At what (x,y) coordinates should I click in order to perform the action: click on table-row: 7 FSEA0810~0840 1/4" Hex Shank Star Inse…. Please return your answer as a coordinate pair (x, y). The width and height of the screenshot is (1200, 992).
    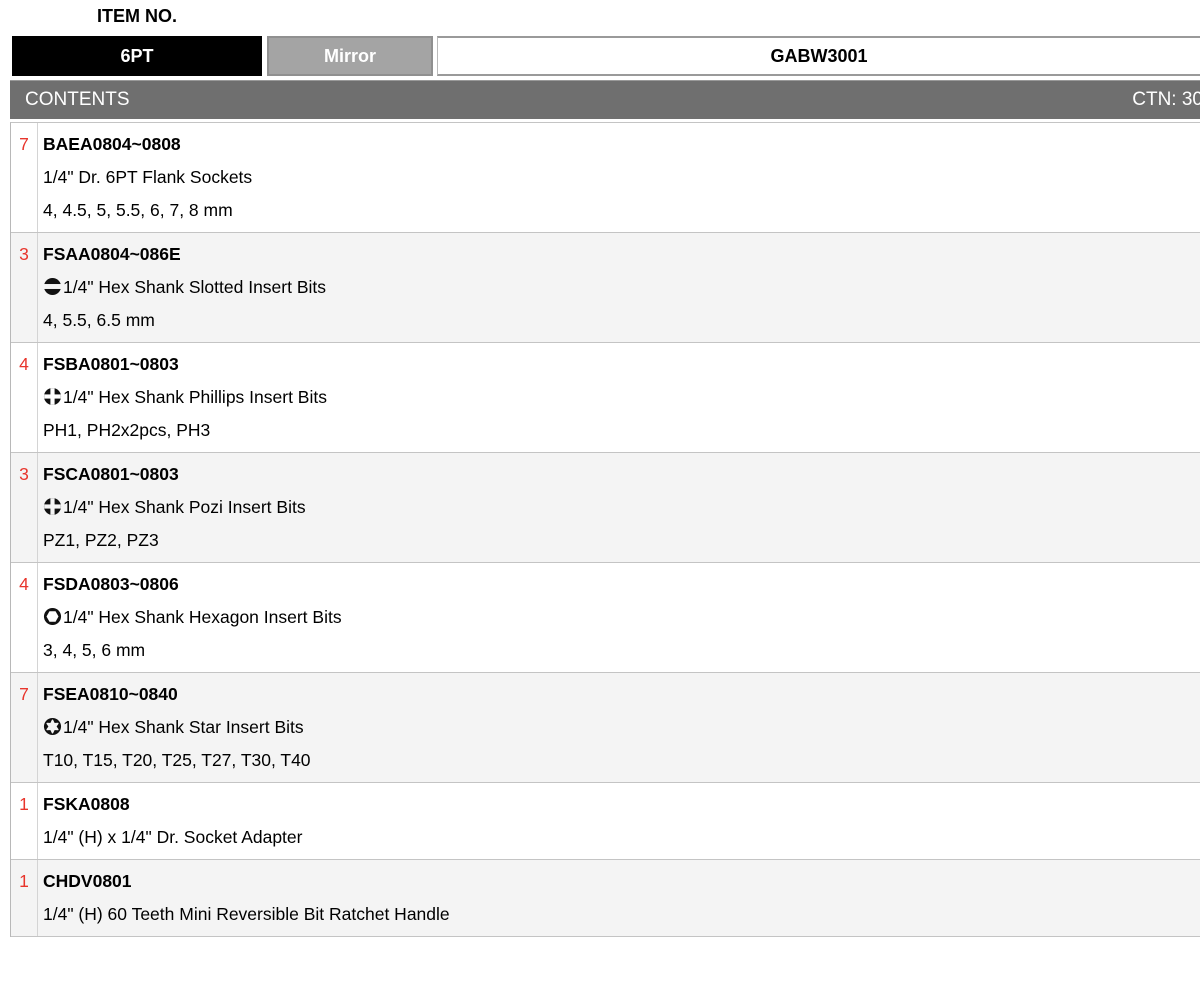
    Looking at the image, I should click on (605, 728).